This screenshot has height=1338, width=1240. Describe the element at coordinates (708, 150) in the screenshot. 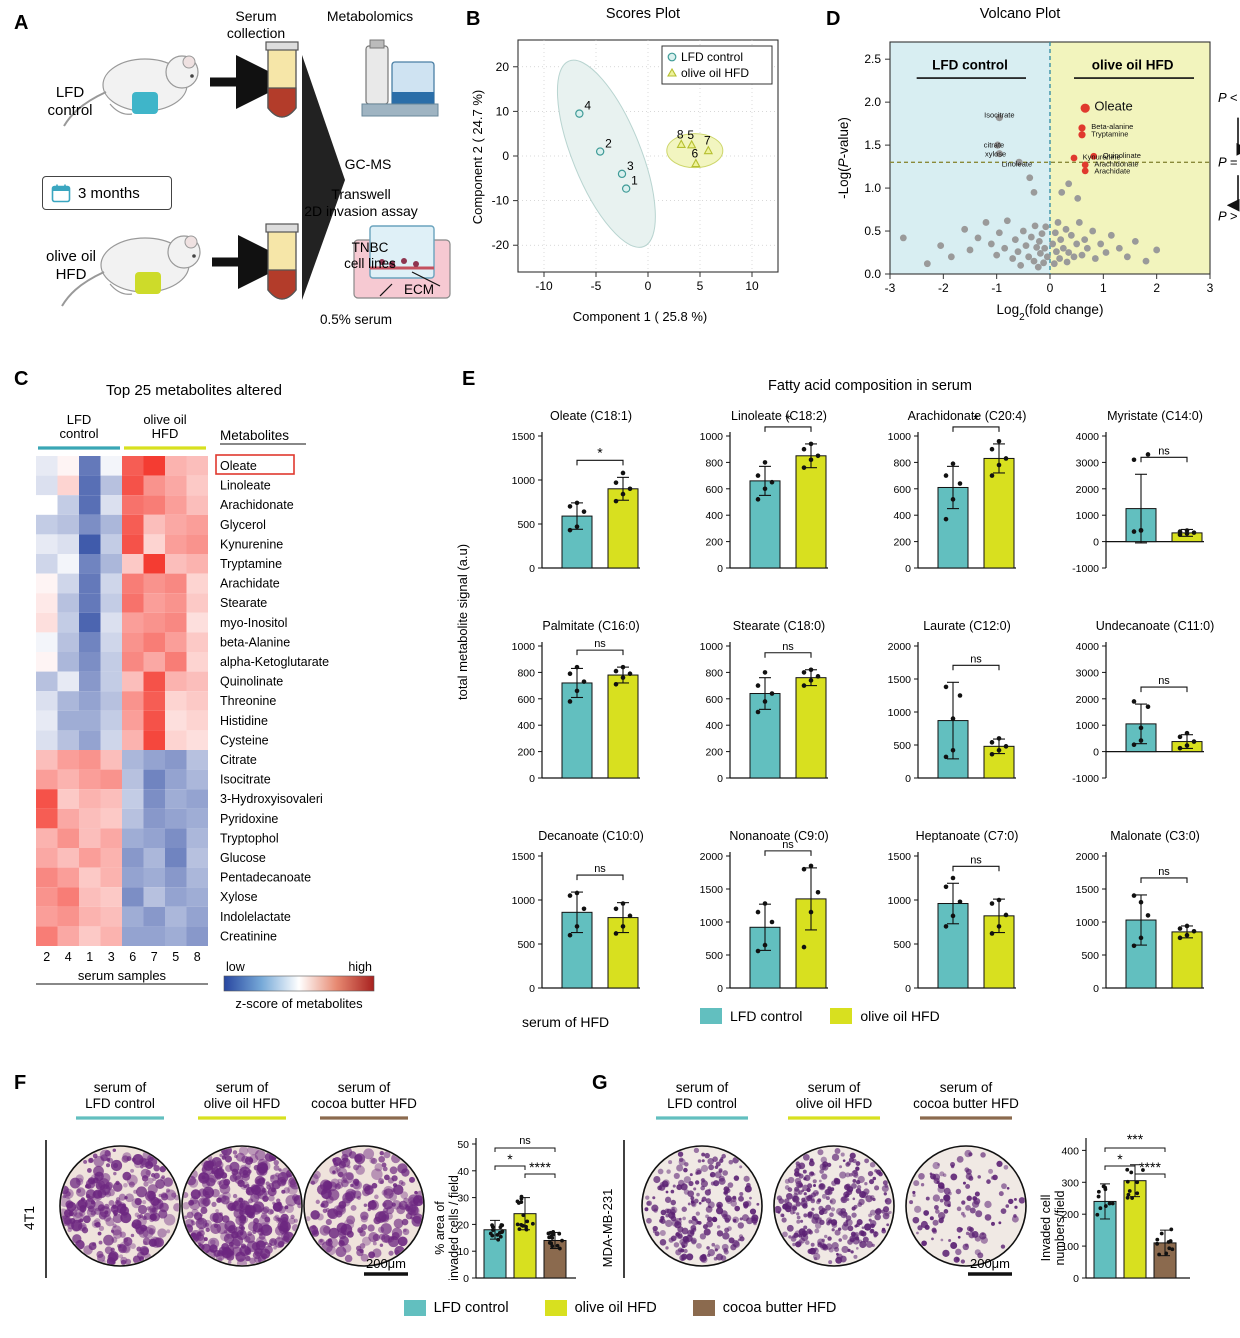

I see `scores-point-hfd` at that location.